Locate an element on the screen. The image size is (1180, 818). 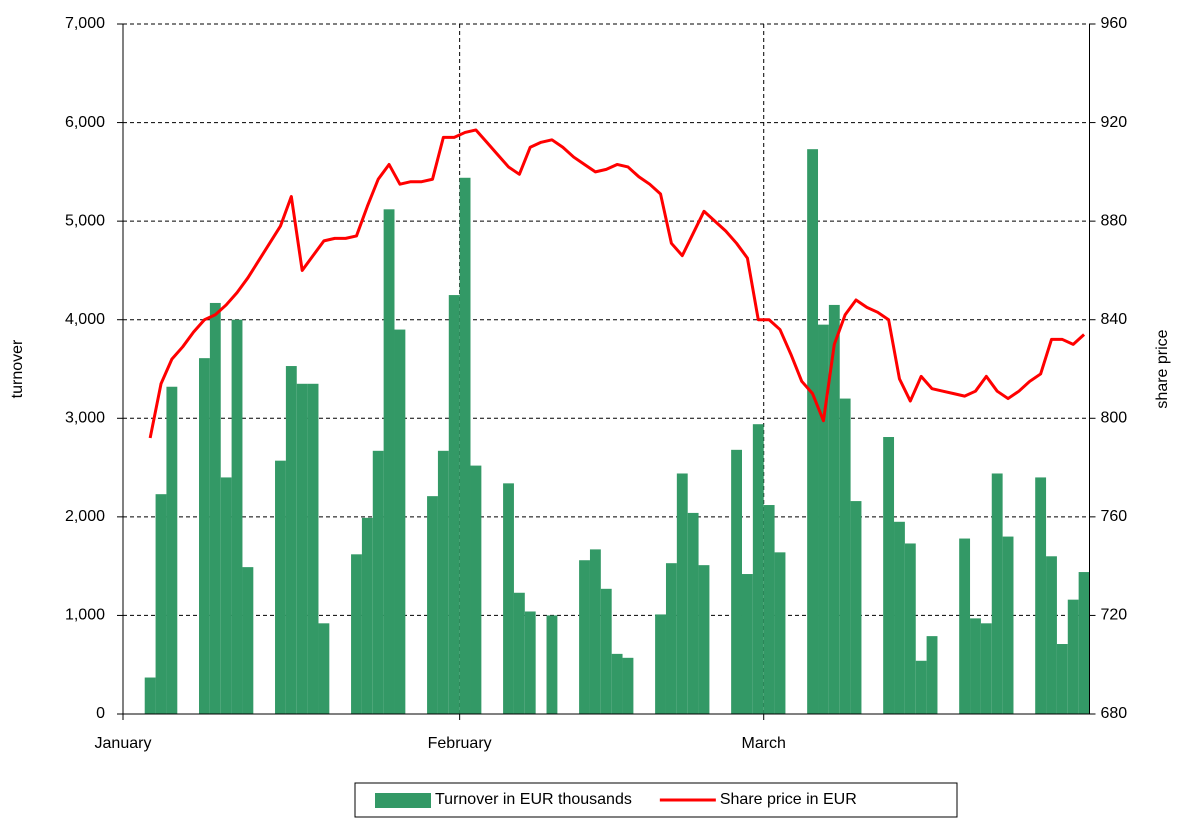
legend-label: Turnover in EUR thousands is located at coordinates (533, 799).